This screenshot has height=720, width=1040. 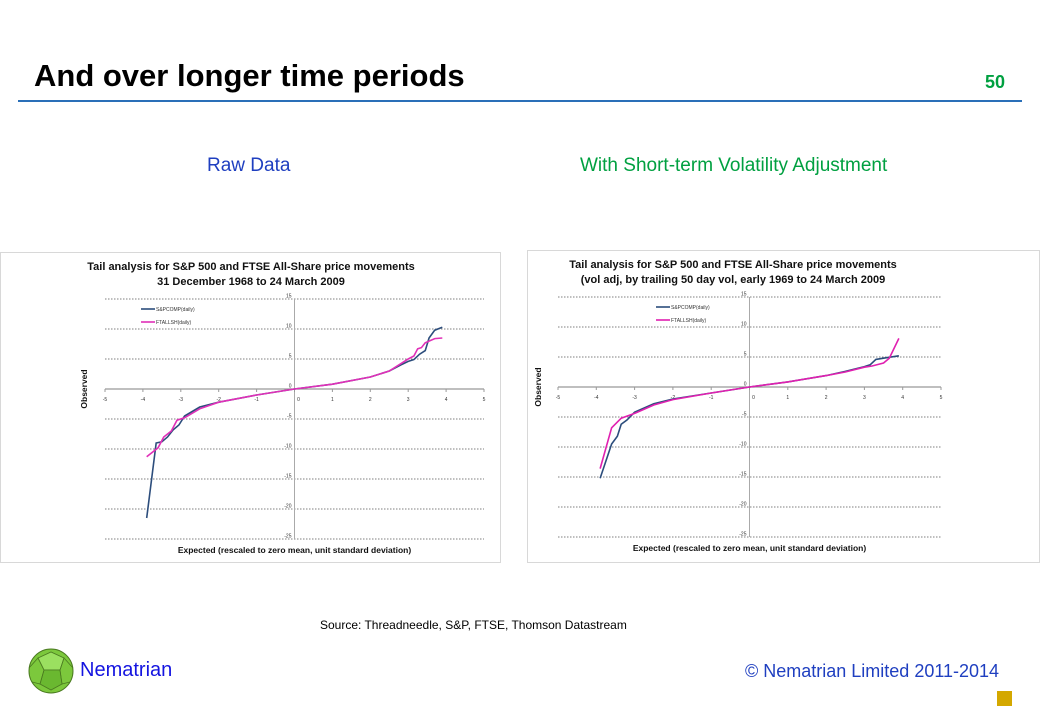 I want to click on page-number: 50, so click(x=995, y=82).